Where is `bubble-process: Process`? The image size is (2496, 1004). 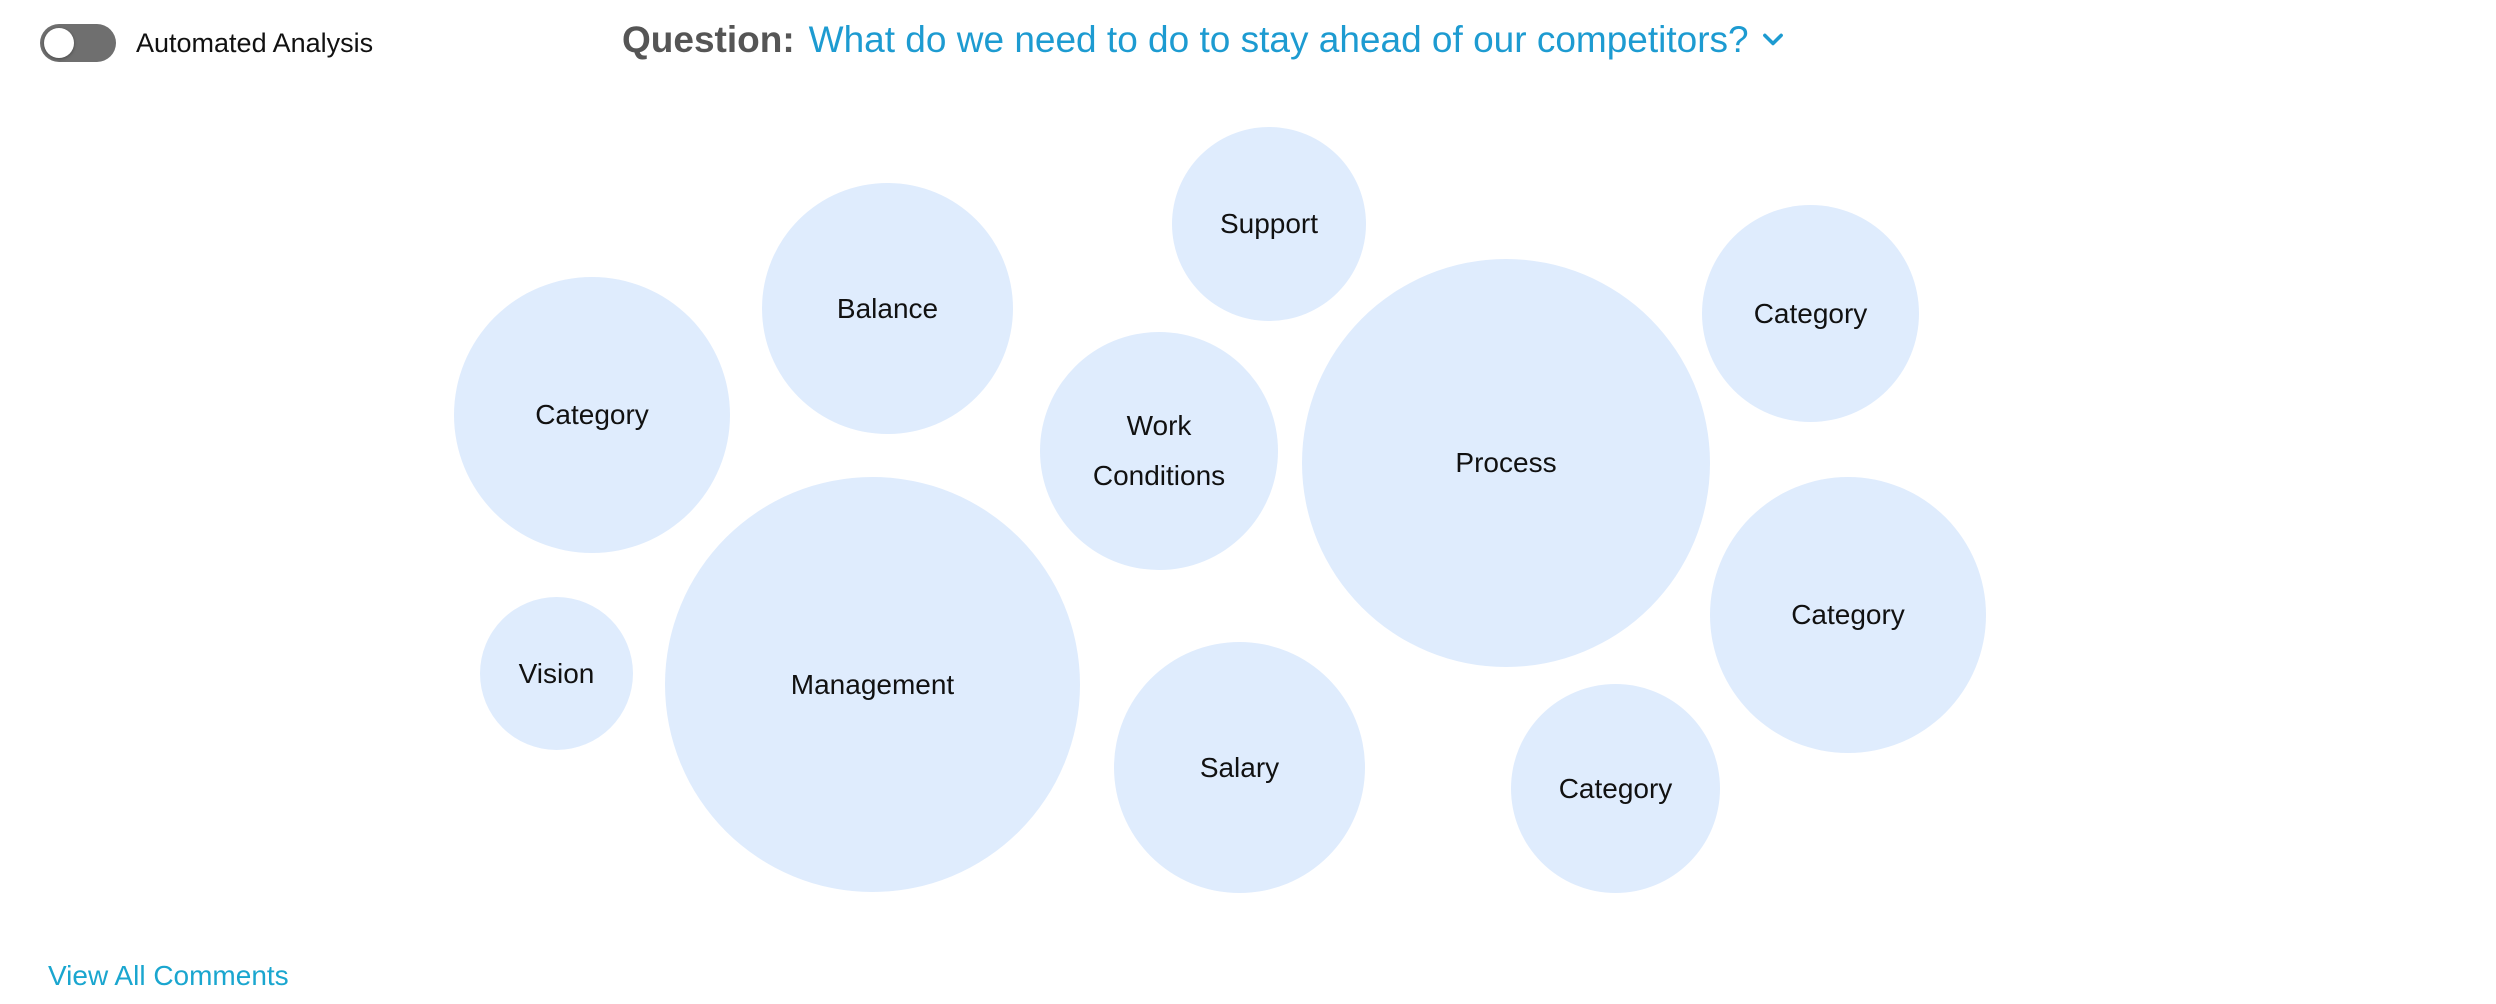 bubble-process: Process is located at coordinates (1506, 463).